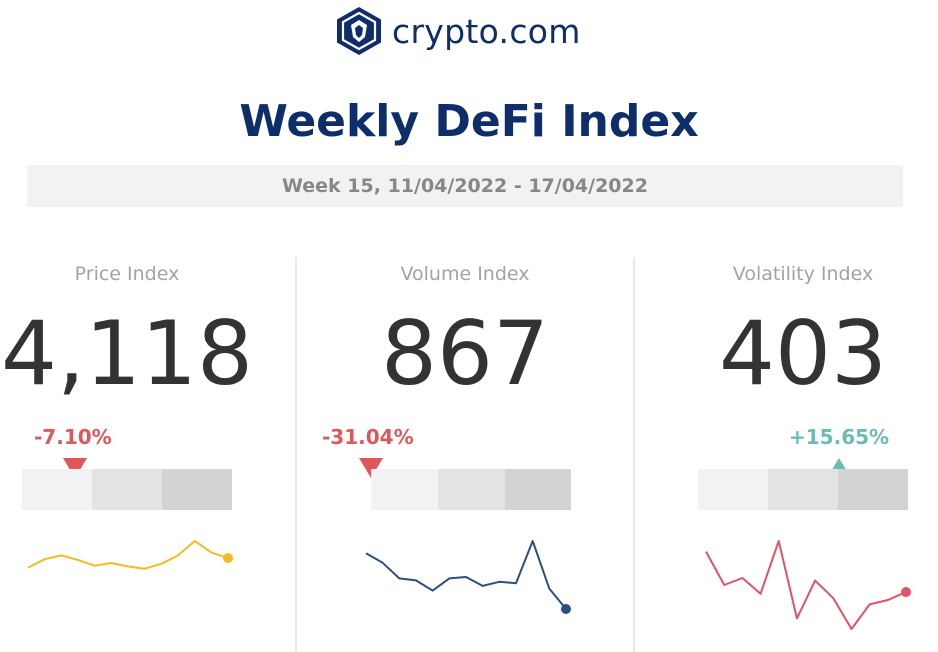 The height and width of the screenshot is (652, 938). I want to click on volume-index-change: -31.04%, so click(368, 437).